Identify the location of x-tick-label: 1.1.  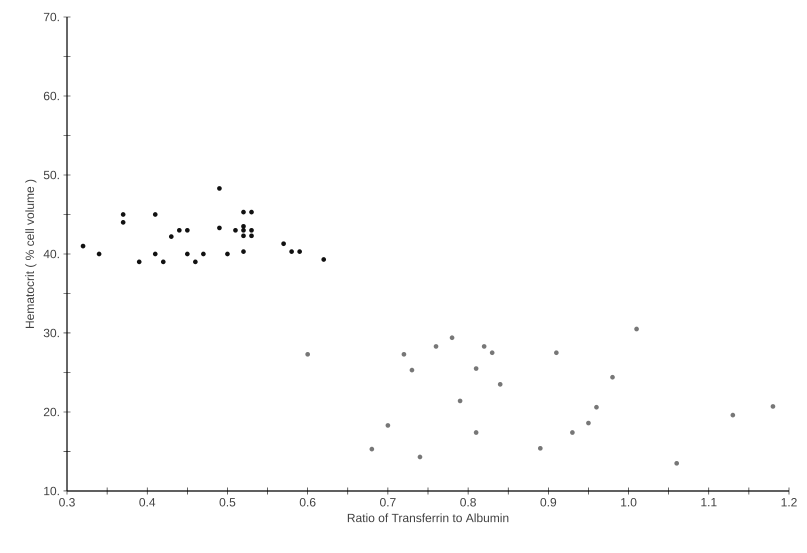
(709, 502).